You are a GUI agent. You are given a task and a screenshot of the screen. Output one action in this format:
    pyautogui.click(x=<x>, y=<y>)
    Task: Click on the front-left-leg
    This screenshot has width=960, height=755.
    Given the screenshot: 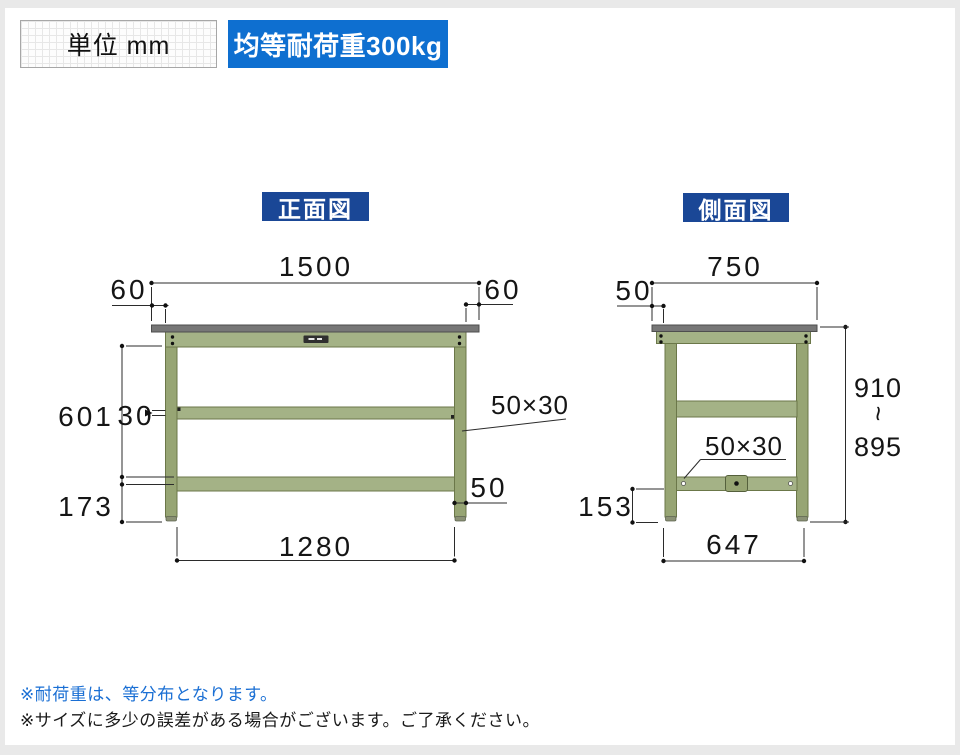 What is the action you would take?
    pyautogui.click(x=171, y=424)
    